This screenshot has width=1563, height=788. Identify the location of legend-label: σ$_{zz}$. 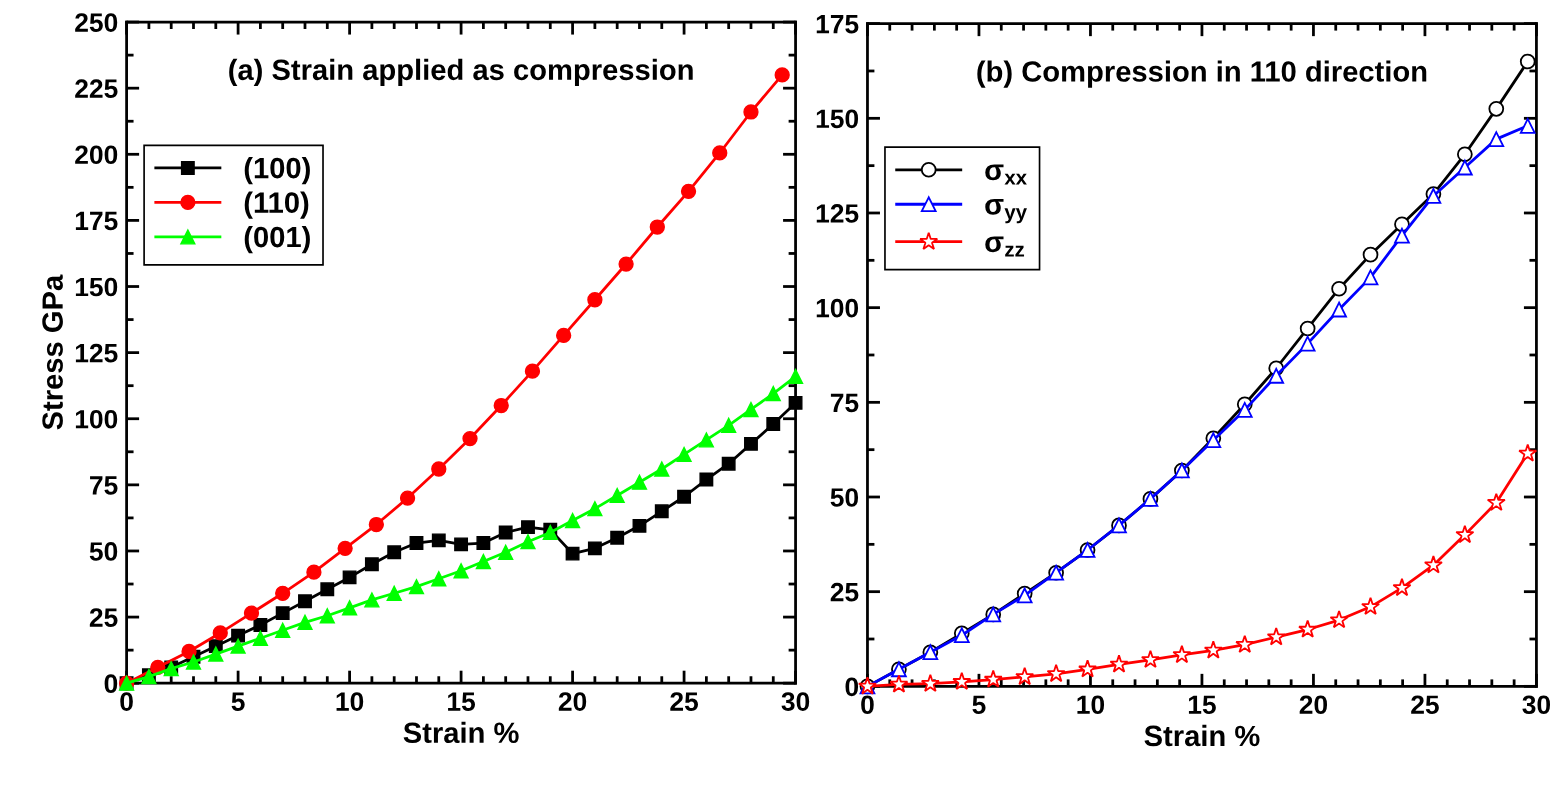
(1005, 246).